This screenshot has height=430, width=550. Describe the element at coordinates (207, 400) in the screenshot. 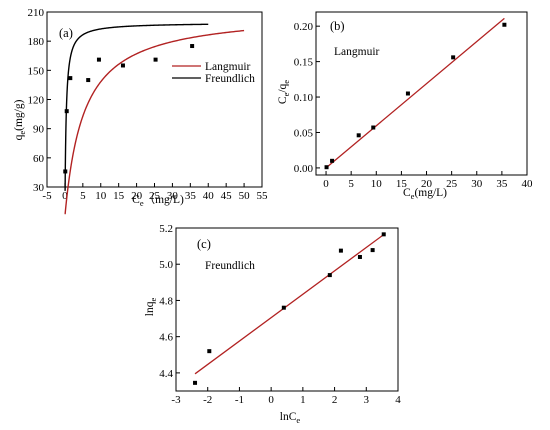

I see `x-tick-label: -2` at that location.